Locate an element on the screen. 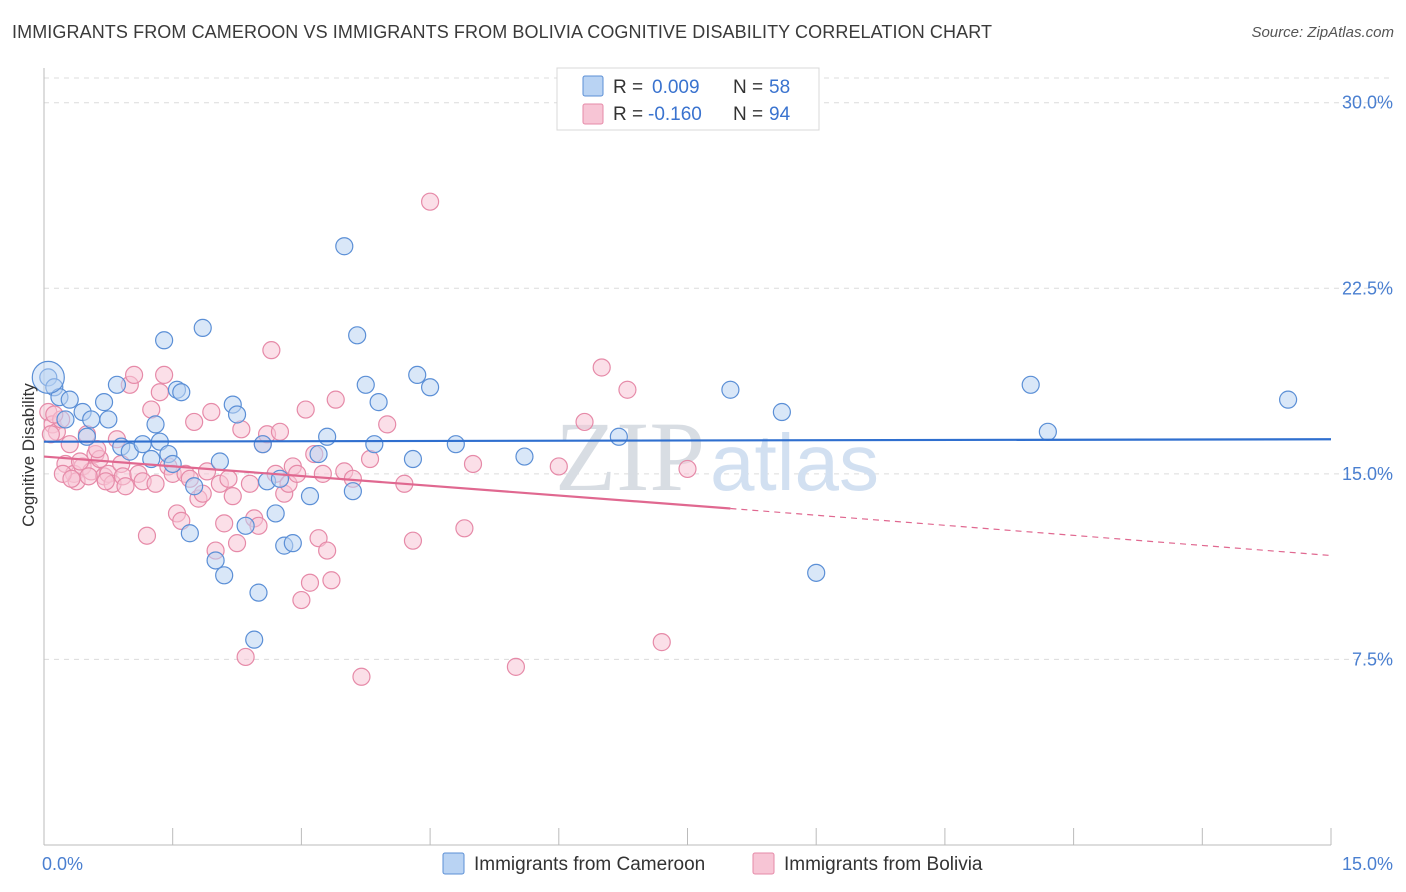 The width and height of the screenshot is (1406, 892). legend-swatch-bolivia is located at coordinates (763, 863).